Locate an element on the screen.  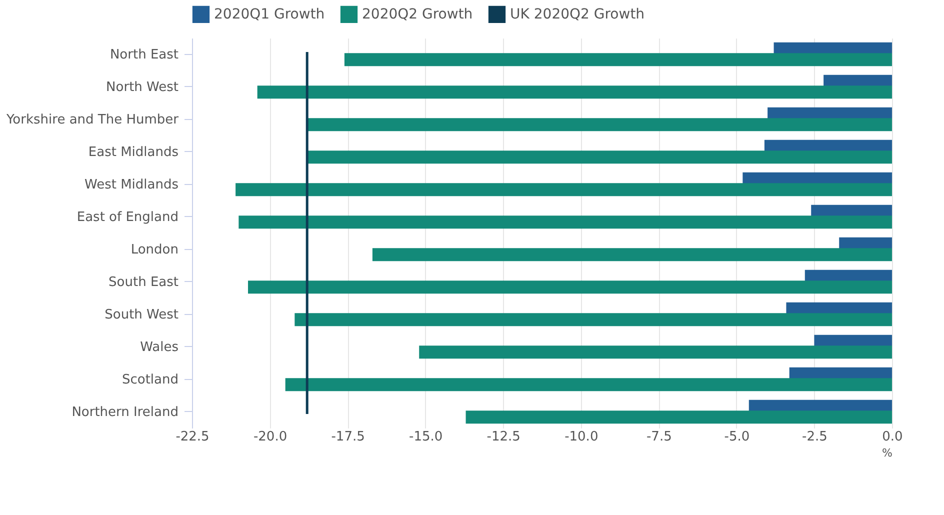
y-tick-label: North West is located at coordinates (142, 87).